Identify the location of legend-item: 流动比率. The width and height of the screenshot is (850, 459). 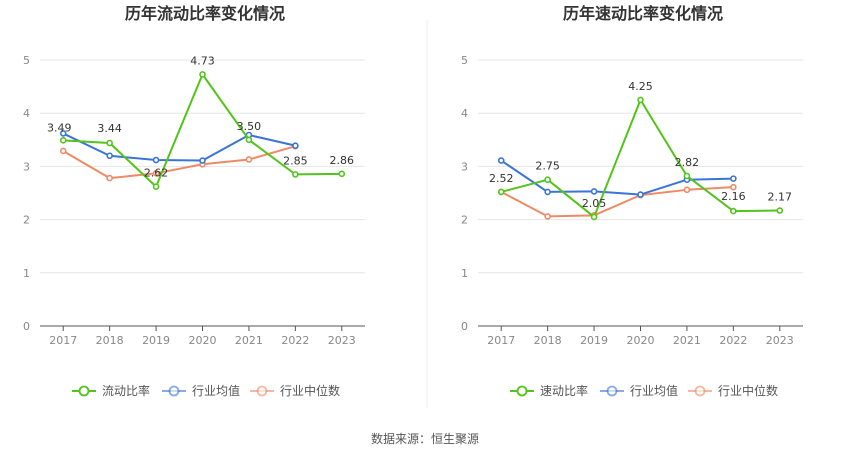
(111, 390).